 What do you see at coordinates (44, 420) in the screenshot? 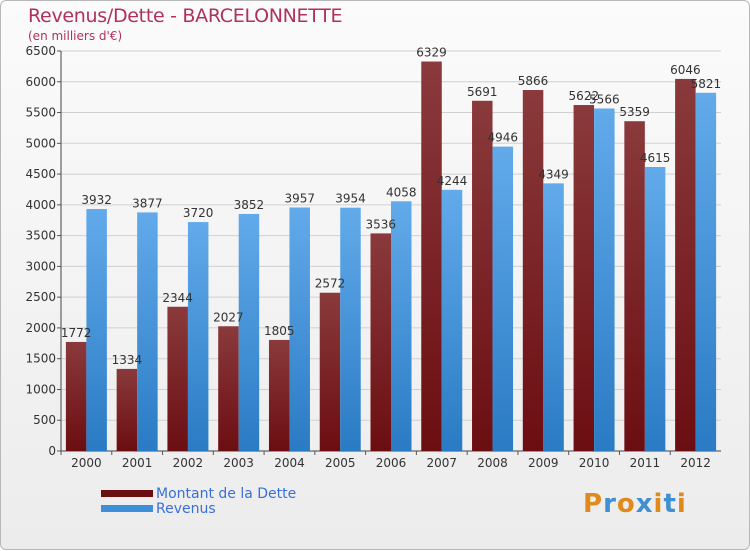
I see `y-tick-label: 500` at bounding box center [44, 420].